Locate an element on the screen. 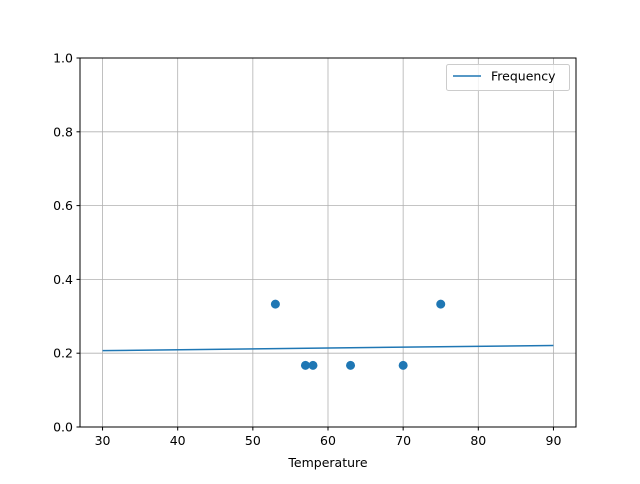 Image resolution: width=640 pixels, height=484 pixels. x-tick-label: 50 is located at coordinates (253, 440).